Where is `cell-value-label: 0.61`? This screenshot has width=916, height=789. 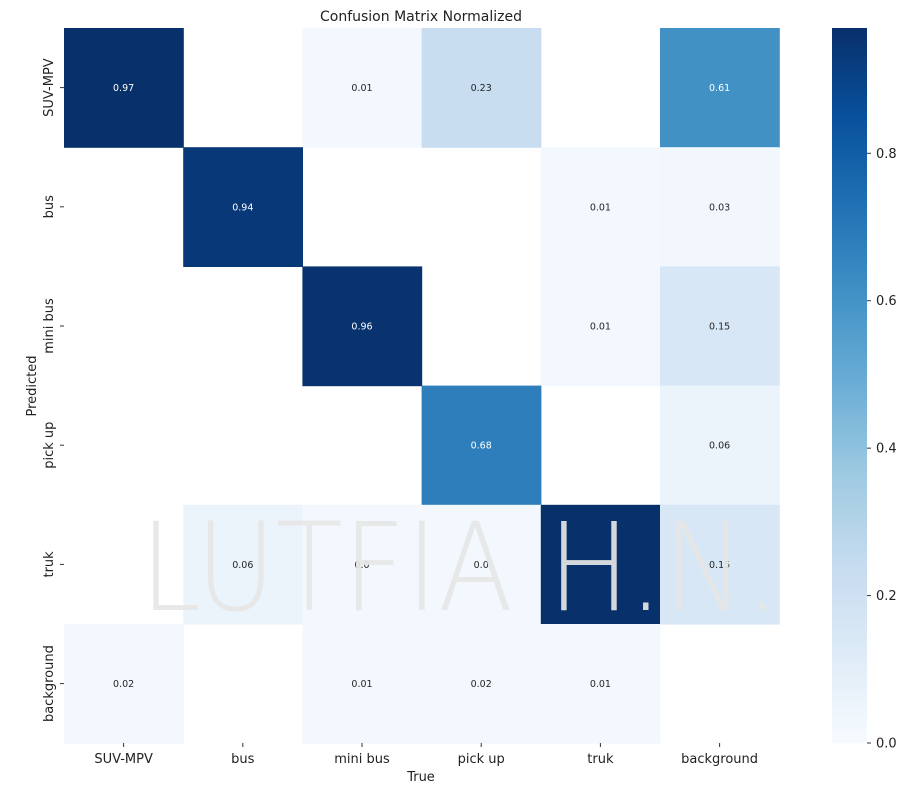
cell-value-label: 0.61 is located at coordinates (719, 88).